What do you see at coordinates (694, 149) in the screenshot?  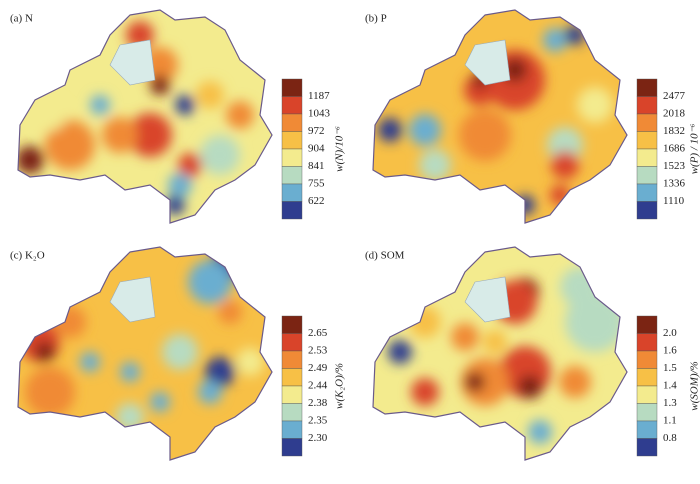 I see `legend-title: w(P) / 10⁻⁶` at bounding box center [694, 149].